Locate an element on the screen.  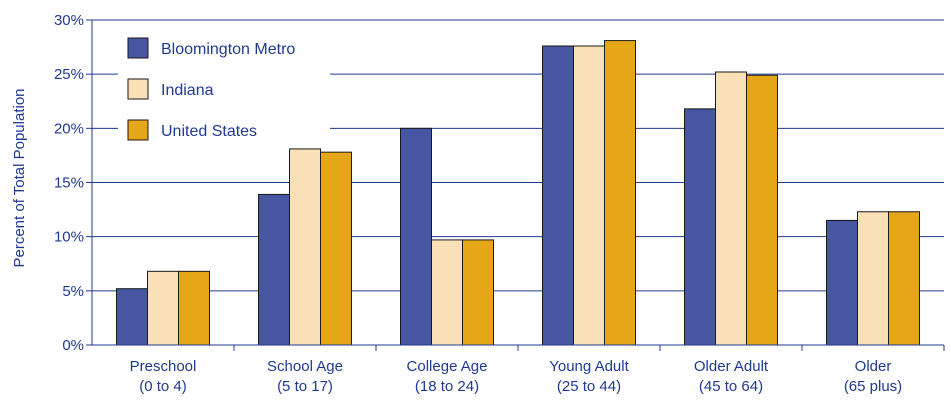
y-tick-label: 30% is located at coordinates (69, 20).